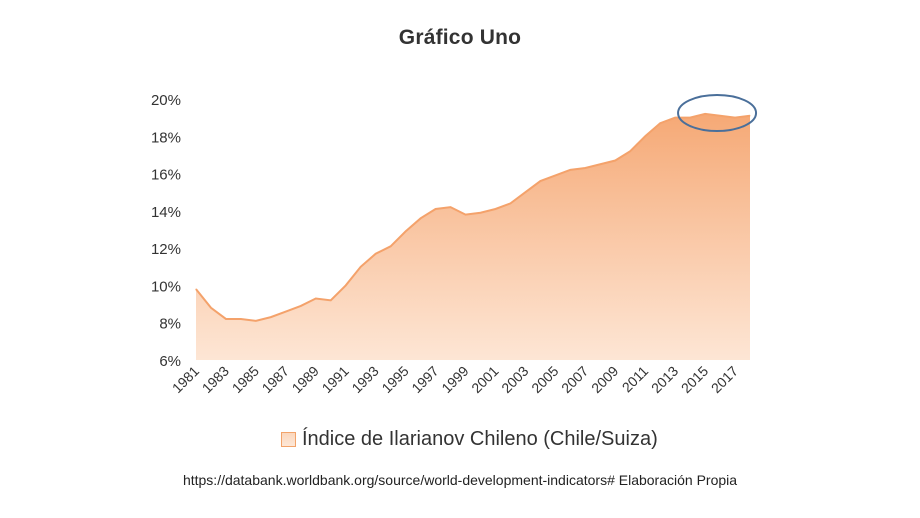 The image size is (920, 518). Describe the element at coordinates (170, 361) in the screenshot. I see `y-tick-label: 6%` at that location.